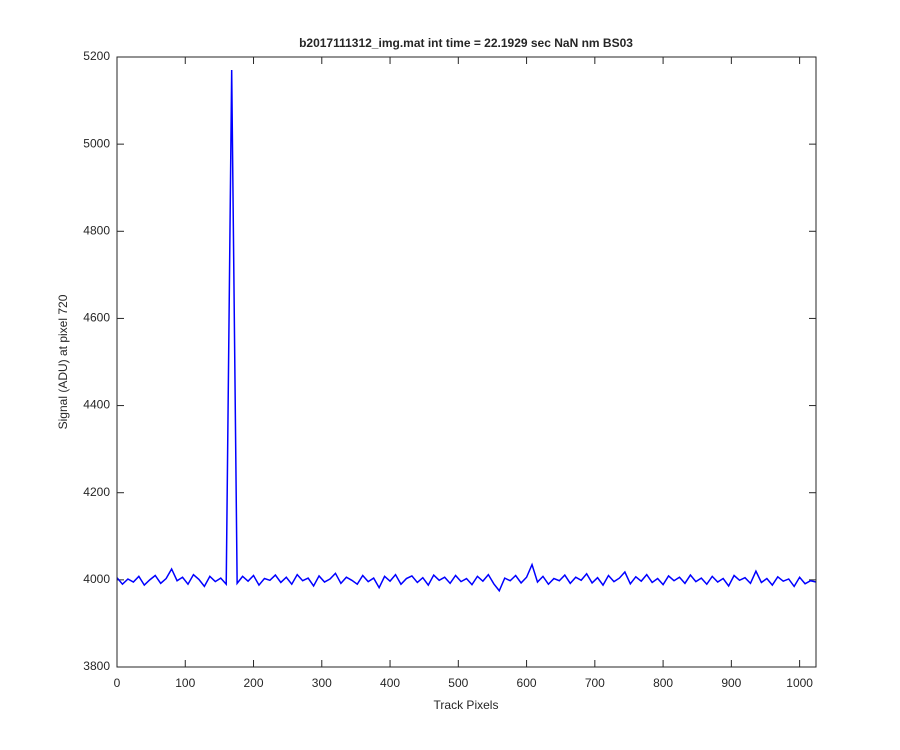 Image resolution: width=900 pixels, height=750 pixels. What do you see at coordinates (466, 705) in the screenshot?
I see `x-axis-label: Track Pixels` at bounding box center [466, 705].